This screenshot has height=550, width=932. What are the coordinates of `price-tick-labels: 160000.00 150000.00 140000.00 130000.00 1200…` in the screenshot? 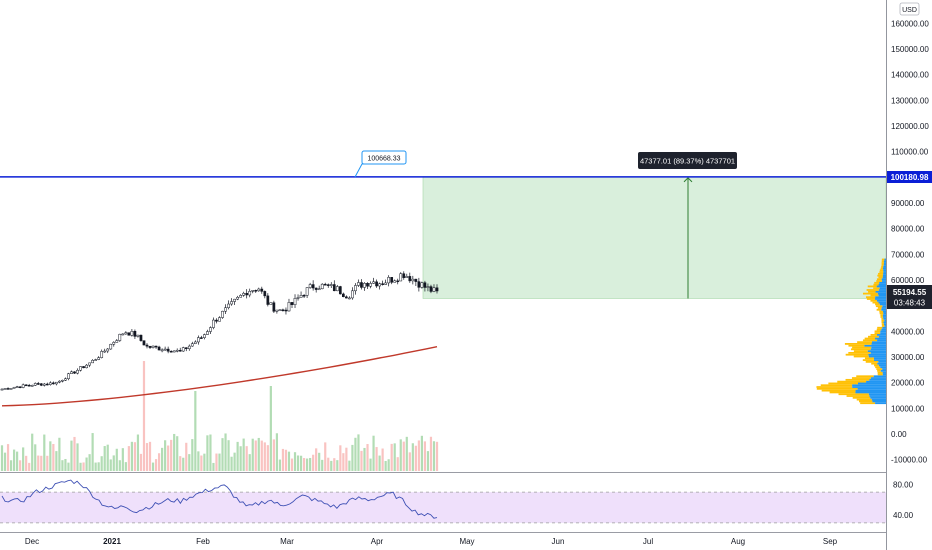 It's located at (910, 241).